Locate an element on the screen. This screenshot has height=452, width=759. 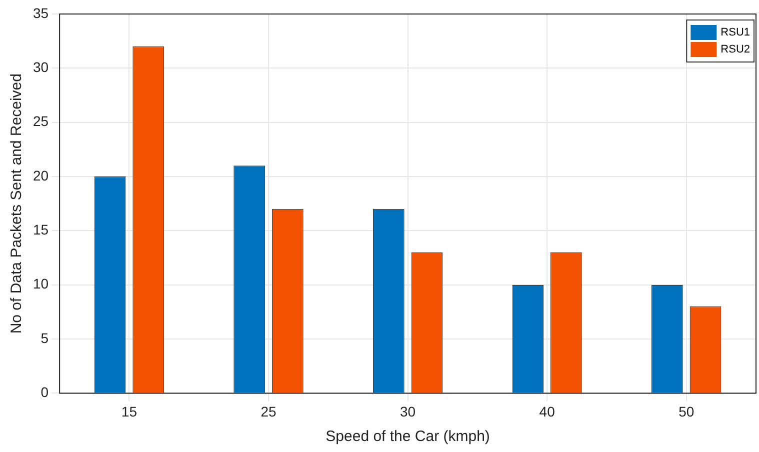
y-tick-label: 15 is located at coordinates (40, 230).